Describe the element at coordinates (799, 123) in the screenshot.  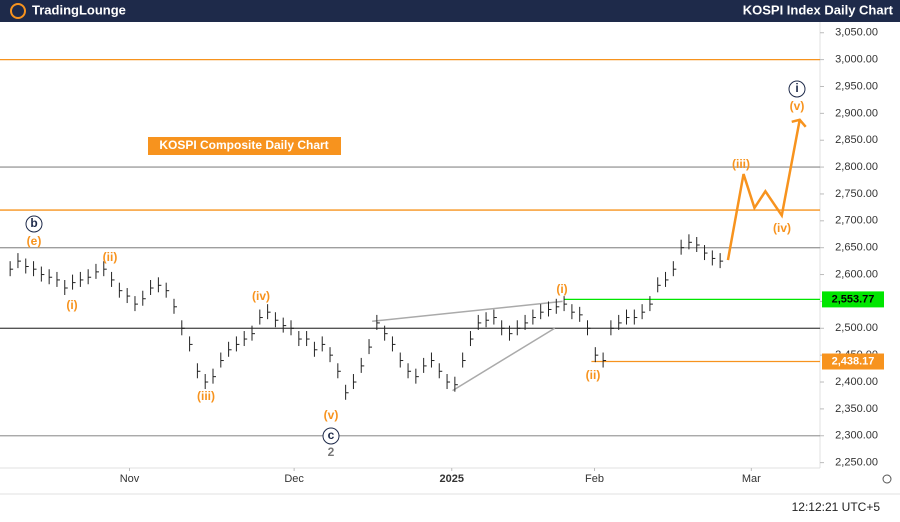
I see `projection-arrow` at that location.